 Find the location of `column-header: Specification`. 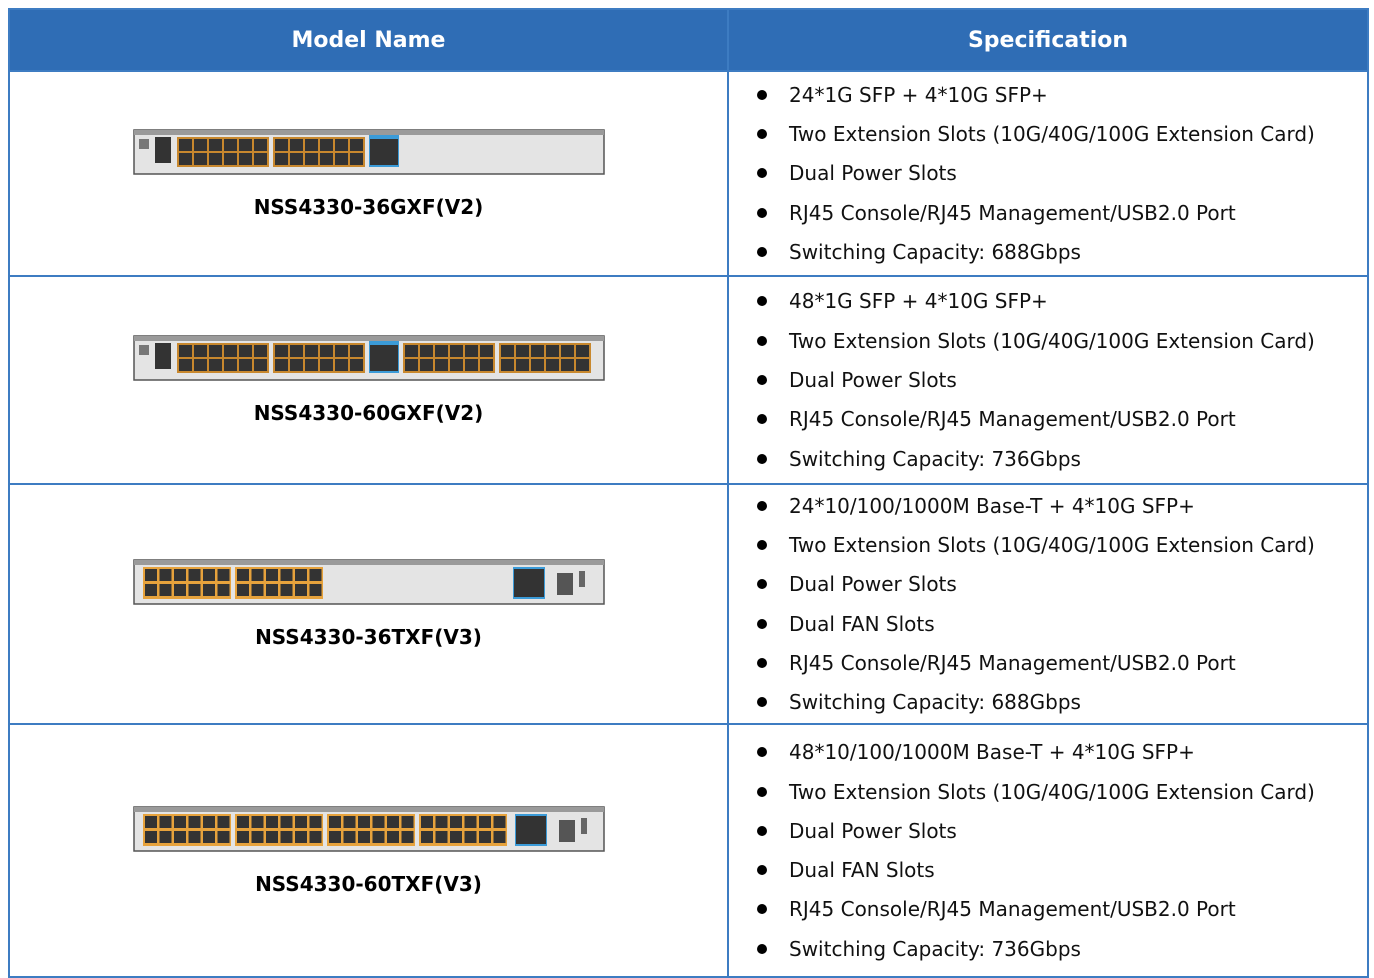

column-header: Specification is located at coordinates (1048, 40).